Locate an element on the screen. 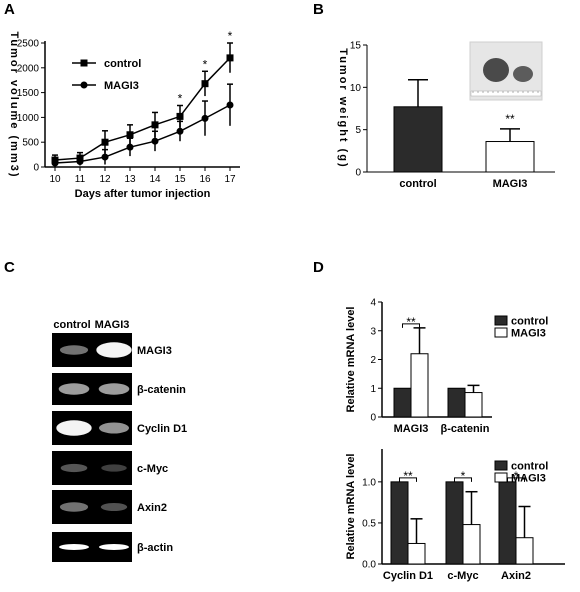 Image resolution: width=580 pixels, height=592 pixels. gel-column-label: control is located at coordinates (71, 325).